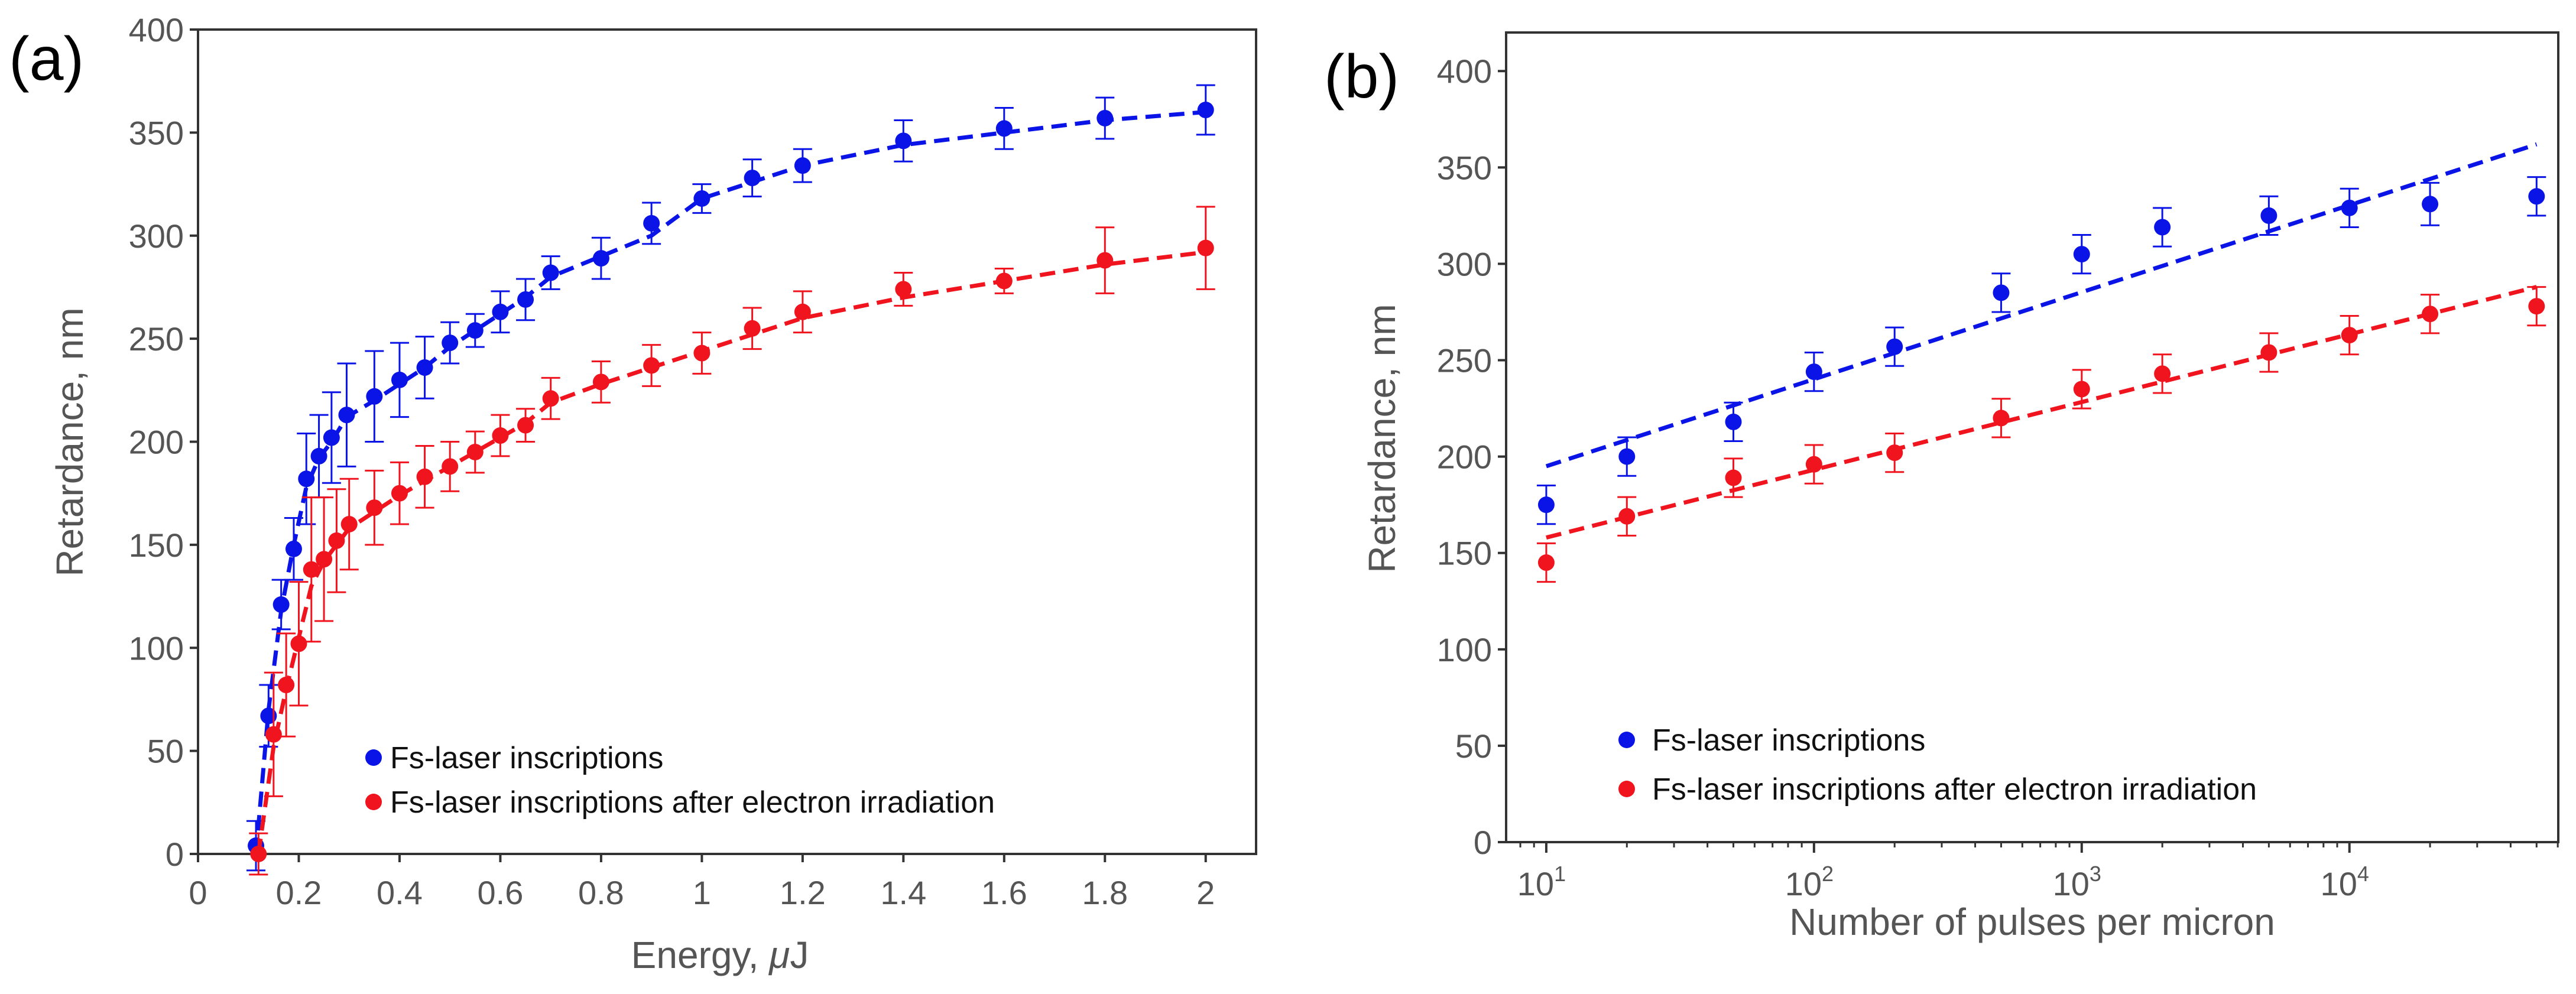 The width and height of the screenshot is (2576, 994). What do you see at coordinates (46, 59) in the screenshot?
I see `panel-a-label: (a)` at bounding box center [46, 59].